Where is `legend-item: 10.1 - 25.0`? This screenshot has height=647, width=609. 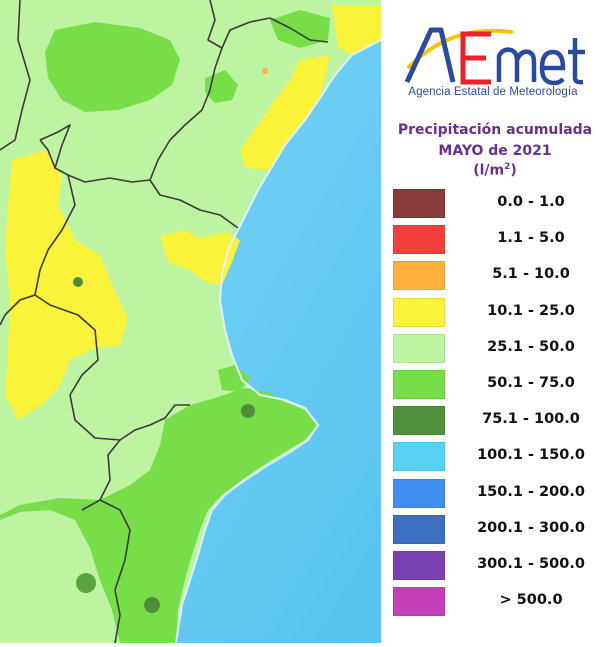 legend-item: 10.1 - 25.0 is located at coordinates (498, 313).